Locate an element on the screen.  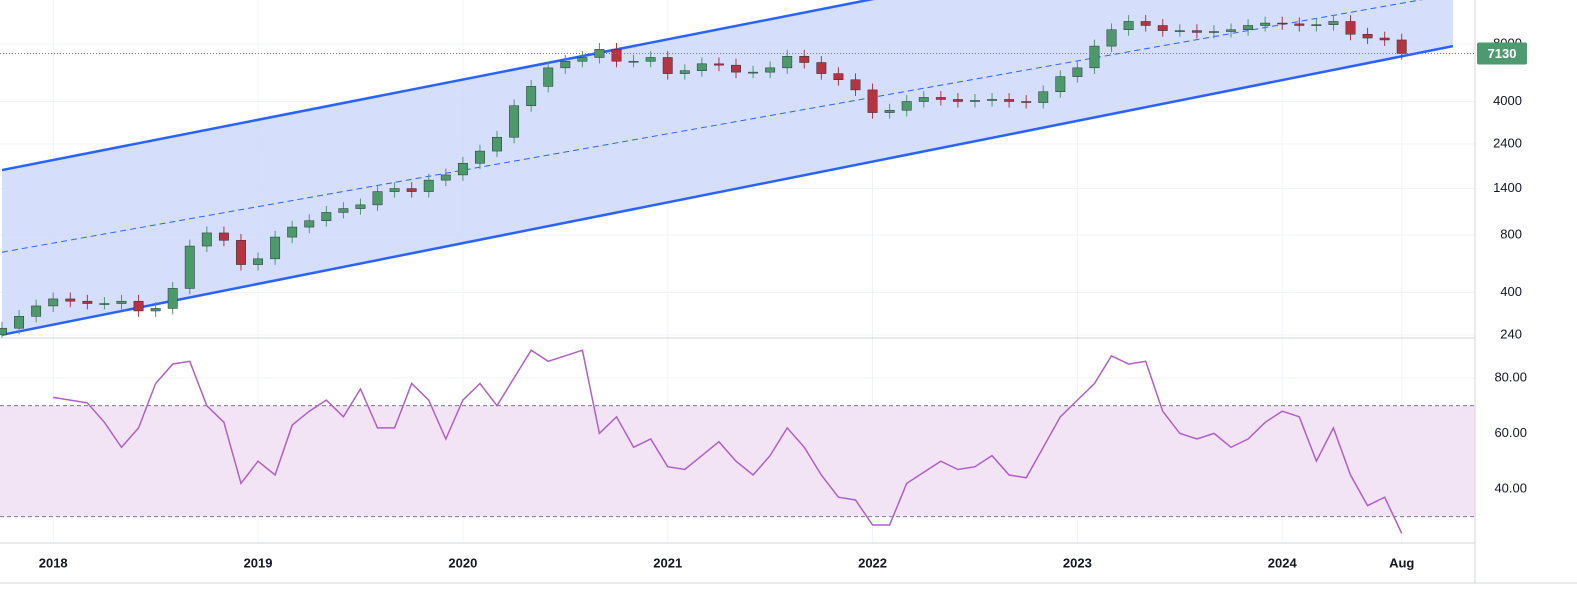
y-tick-label: 80.00 is located at coordinates (1510, 376).